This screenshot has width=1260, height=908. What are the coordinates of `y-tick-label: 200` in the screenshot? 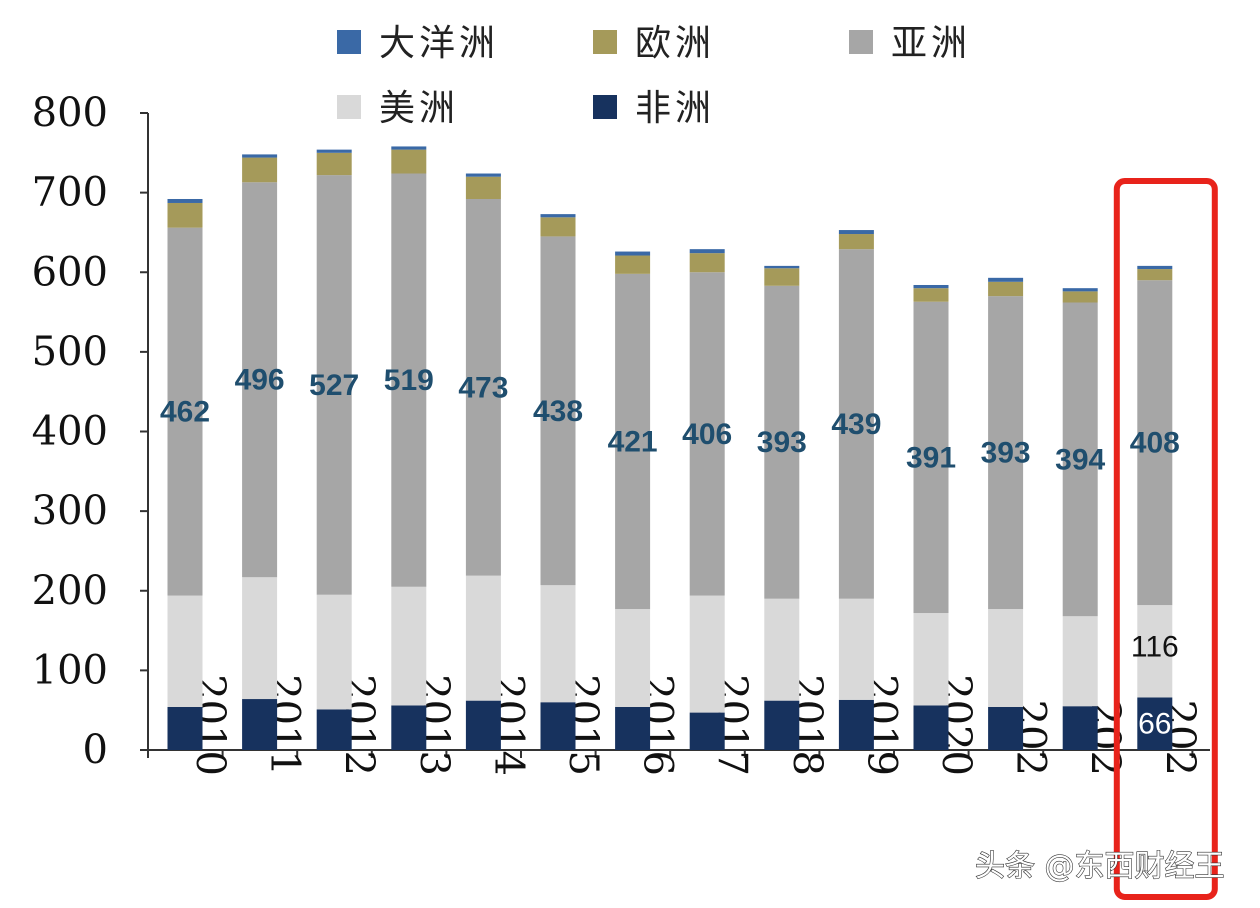 It's located at (70, 591).